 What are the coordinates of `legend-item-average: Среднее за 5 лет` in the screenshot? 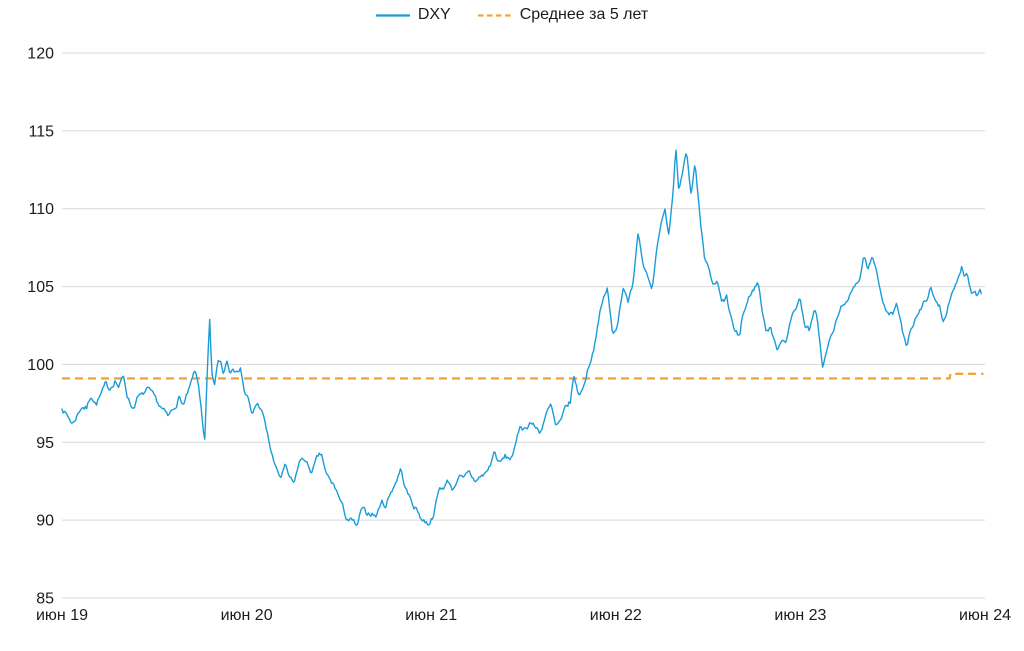 It's located at (563, 14).